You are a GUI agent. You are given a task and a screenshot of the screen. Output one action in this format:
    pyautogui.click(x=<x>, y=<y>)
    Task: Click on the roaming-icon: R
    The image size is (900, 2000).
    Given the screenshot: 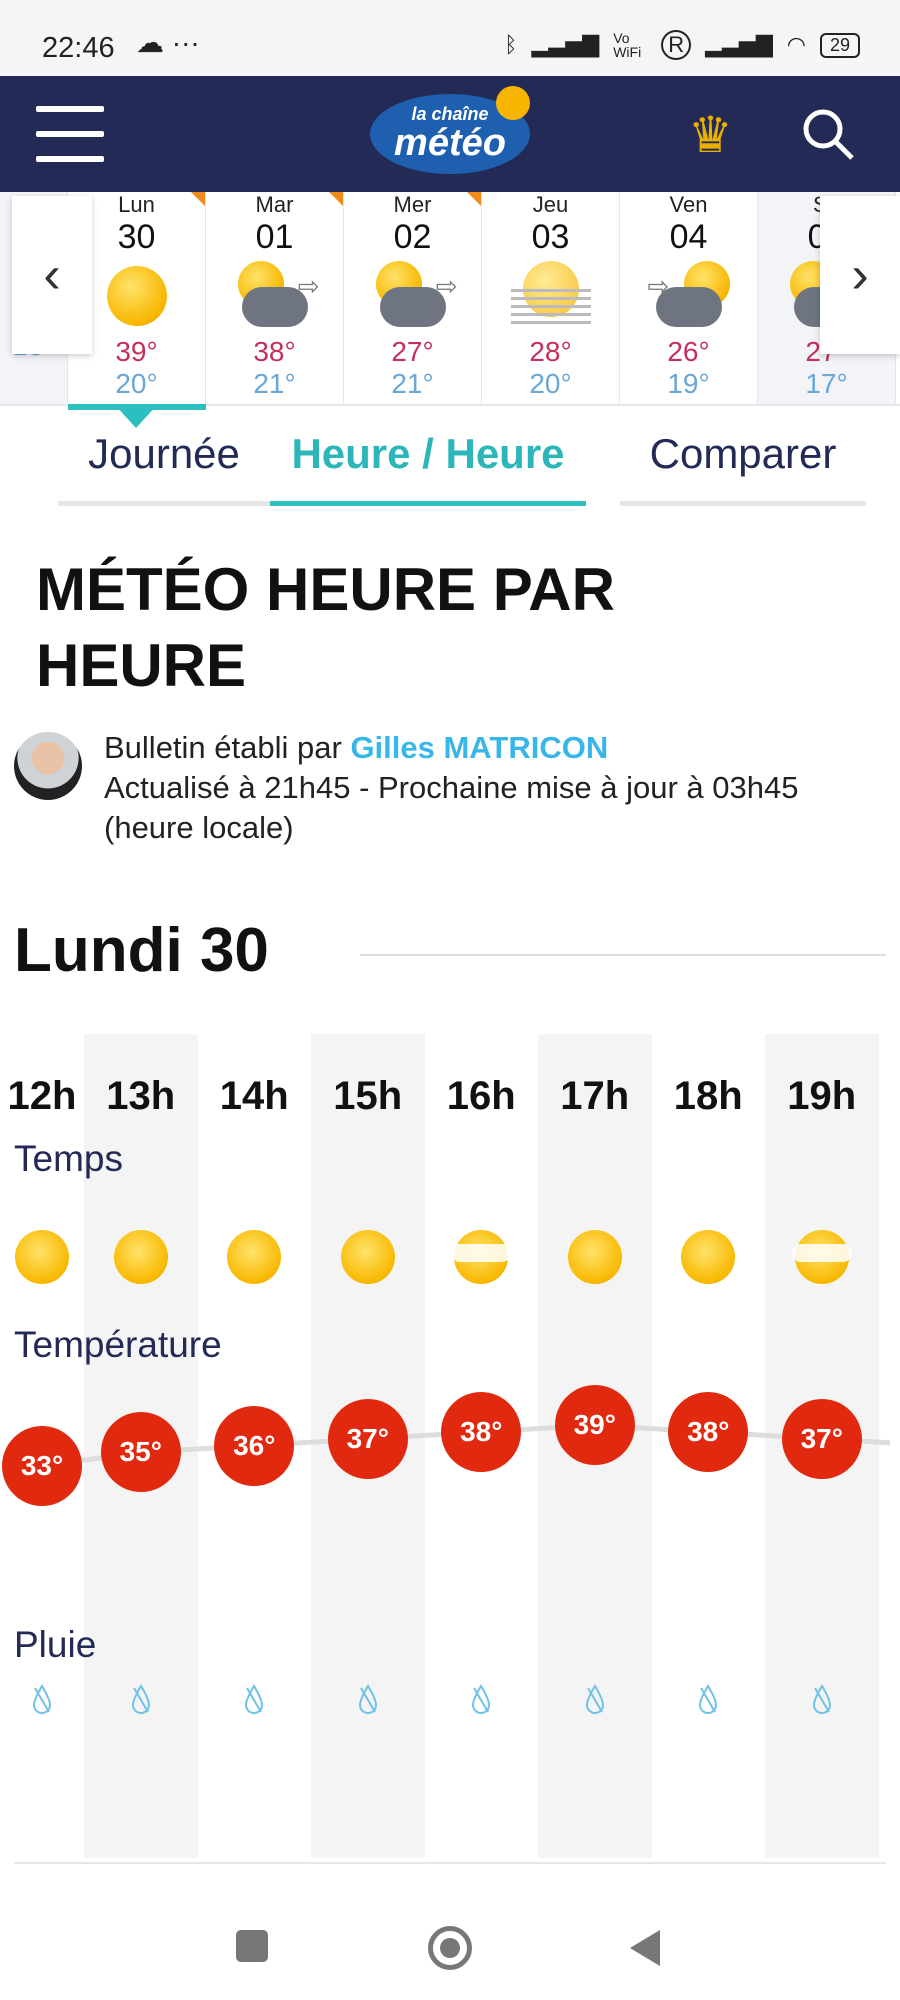 What is the action you would take?
    pyautogui.click(x=676, y=45)
    